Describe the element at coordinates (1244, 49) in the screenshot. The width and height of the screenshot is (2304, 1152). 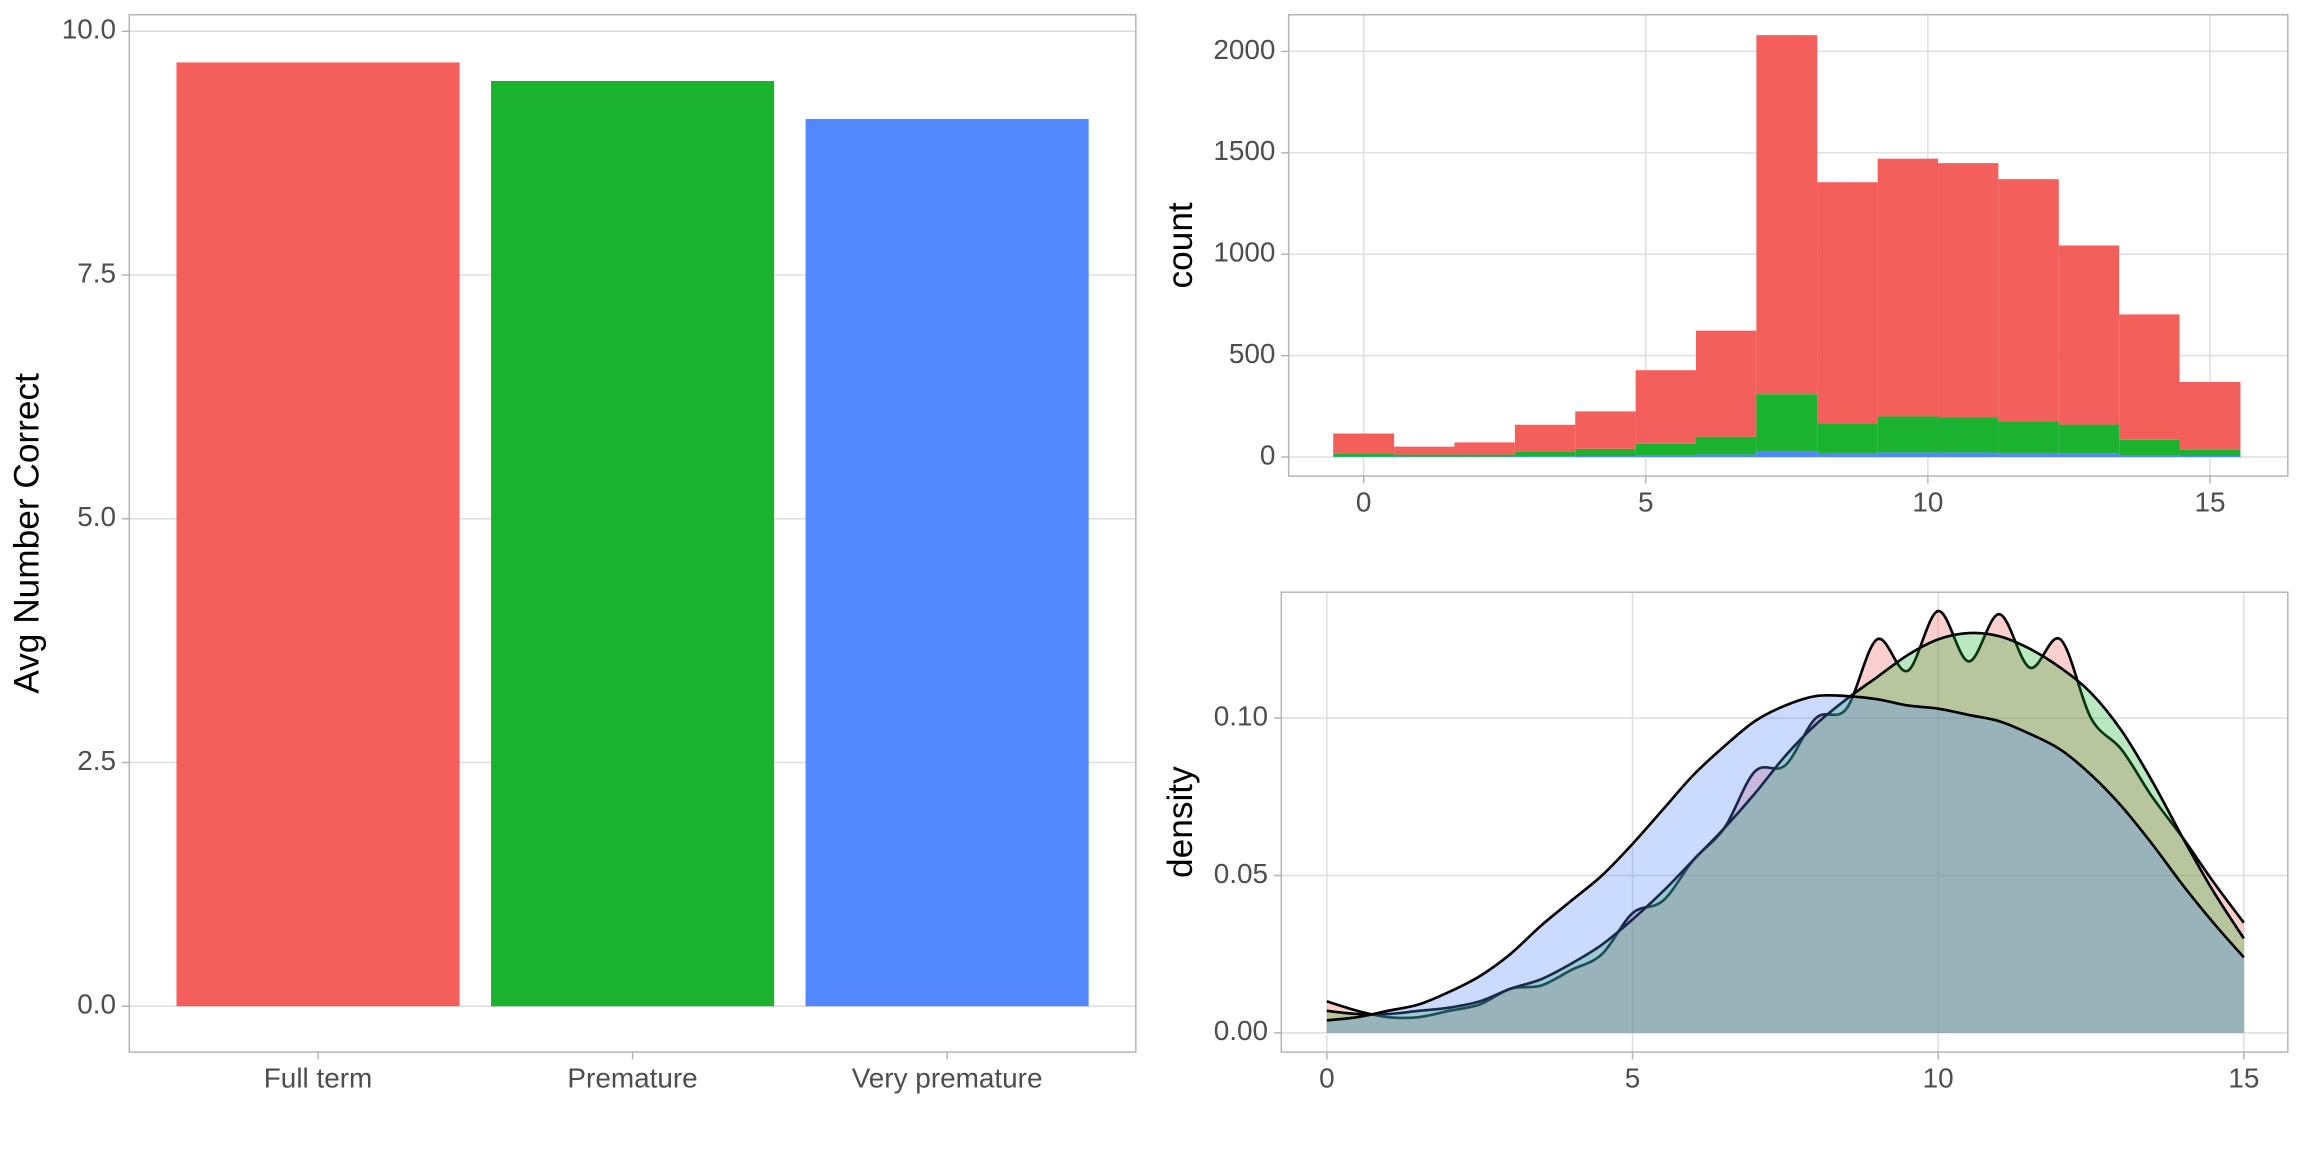
I see `y-tick-label: 2000` at that location.